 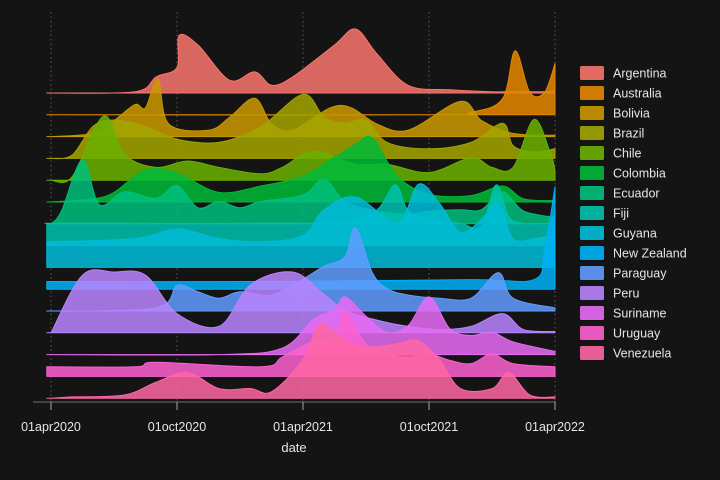 What do you see at coordinates (642, 354) in the screenshot?
I see `legend-label: Venezuela` at bounding box center [642, 354].